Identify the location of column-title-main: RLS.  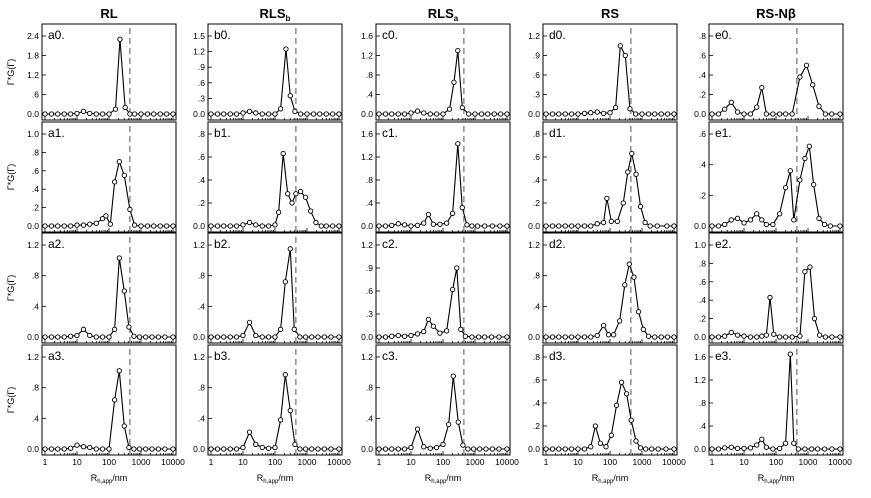
(441, 13).